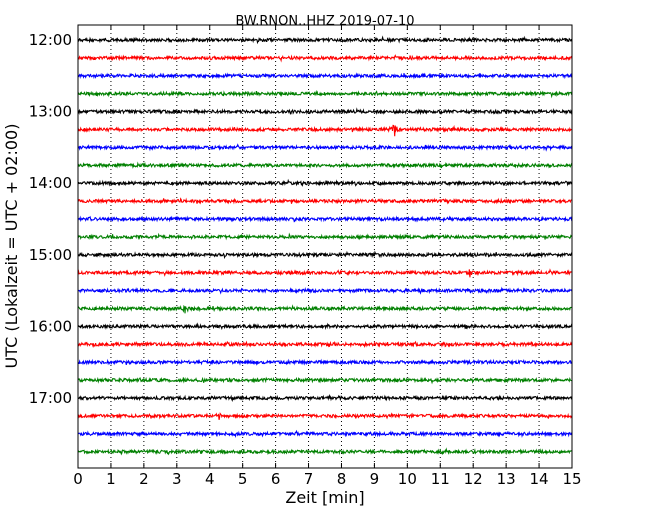  What do you see at coordinates (506, 479) in the screenshot?
I see `x-tick-label-13: 13` at bounding box center [506, 479].